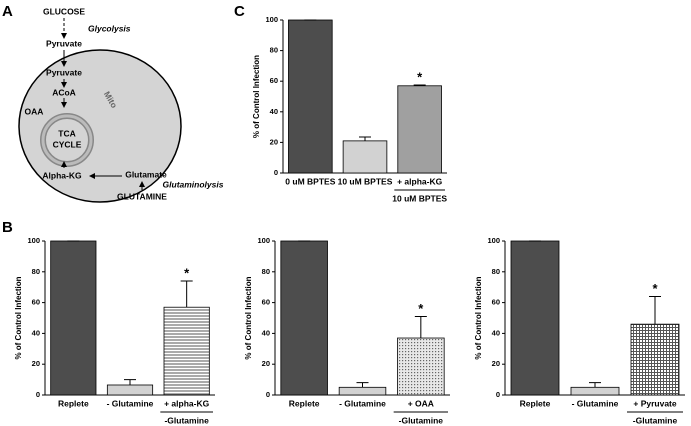  Describe the element at coordinates (64, 92) in the screenshot. I see `node-label: ACoA` at that location.